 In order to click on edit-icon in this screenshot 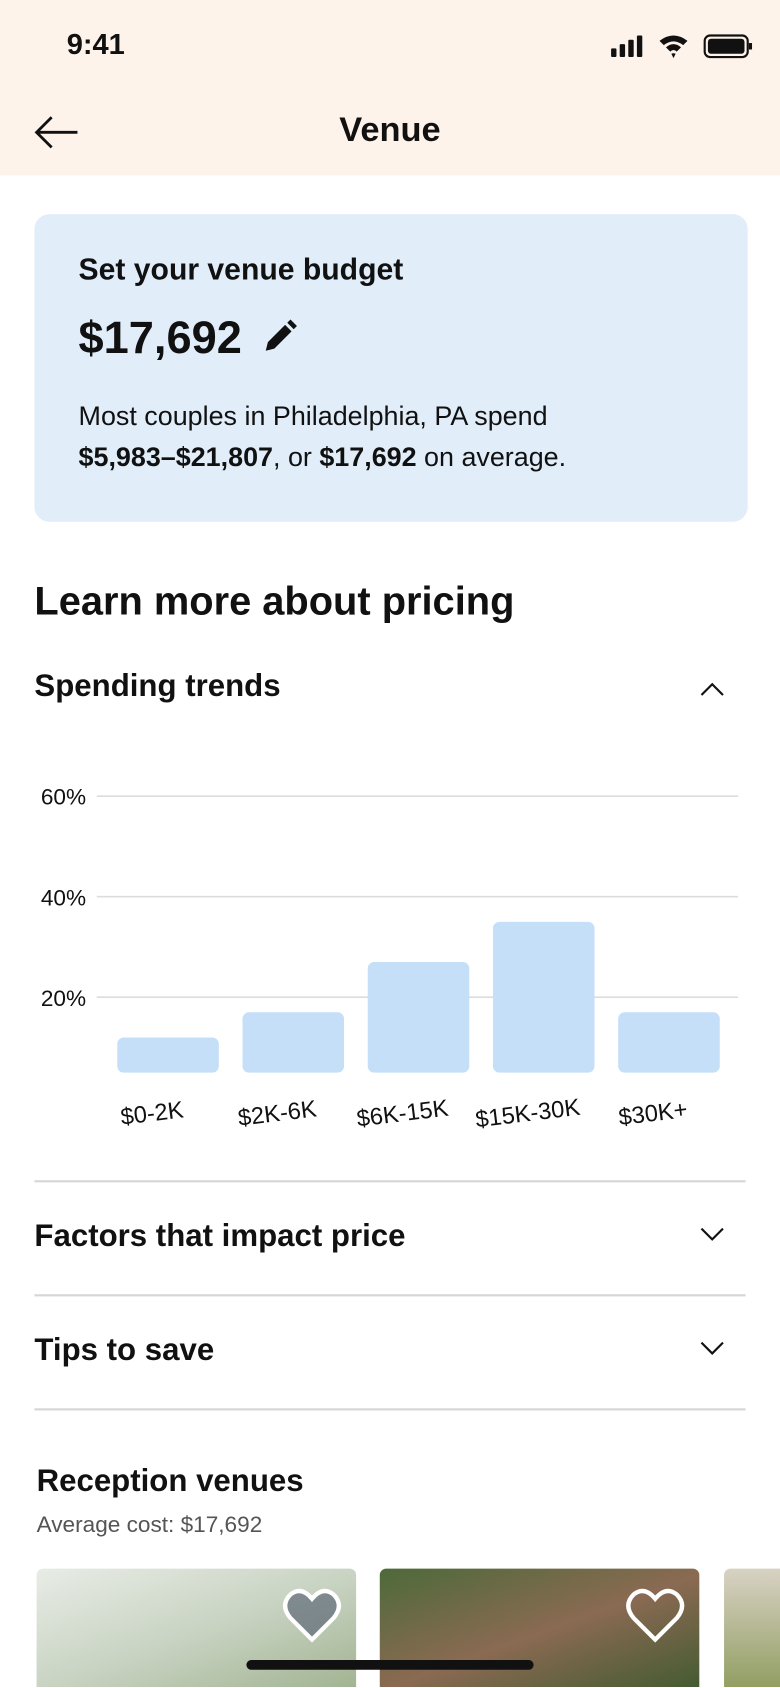, I will do `click(279, 336)`.